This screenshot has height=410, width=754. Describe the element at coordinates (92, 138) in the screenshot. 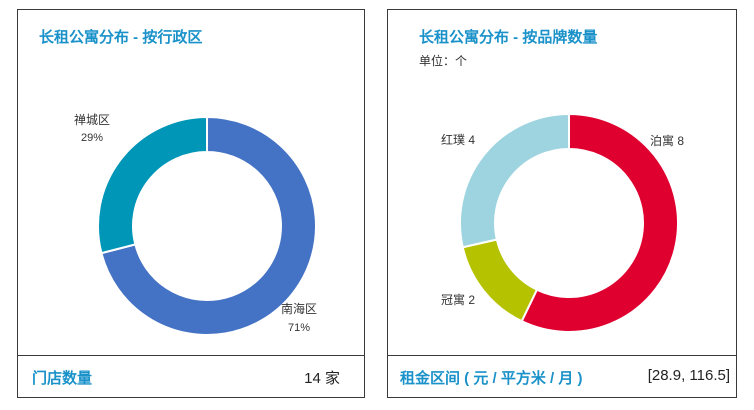

I see `slice-percent-chancheng: 29%` at that location.